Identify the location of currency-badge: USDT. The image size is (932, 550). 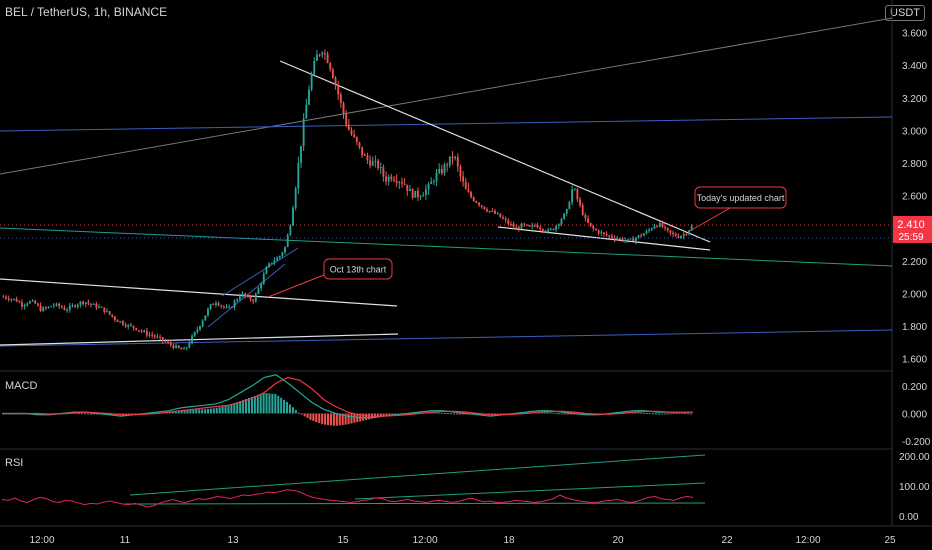
(905, 13).